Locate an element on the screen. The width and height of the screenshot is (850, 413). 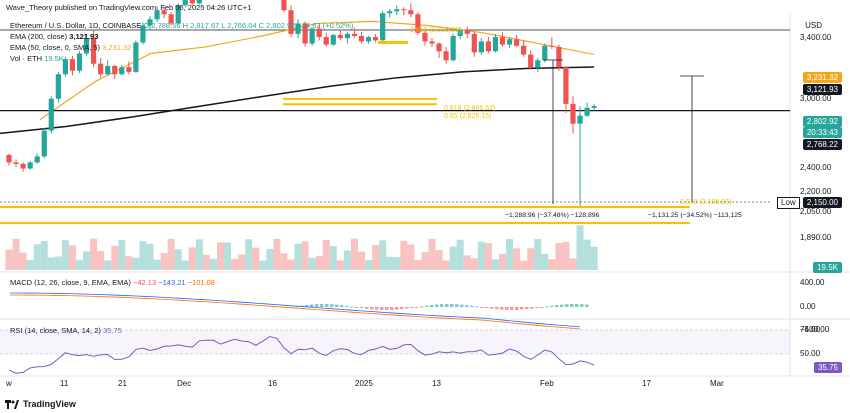
ohlc-change: +14.62 (+0.52%) is located at coordinates (325, 25).